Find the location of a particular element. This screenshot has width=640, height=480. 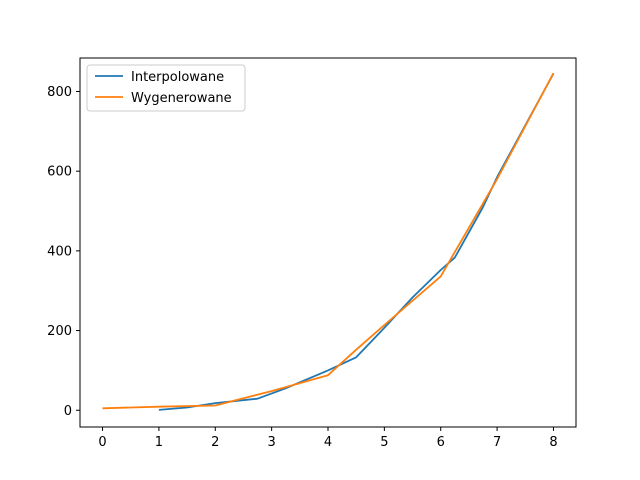

legend-box is located at coordinates (166, 88).